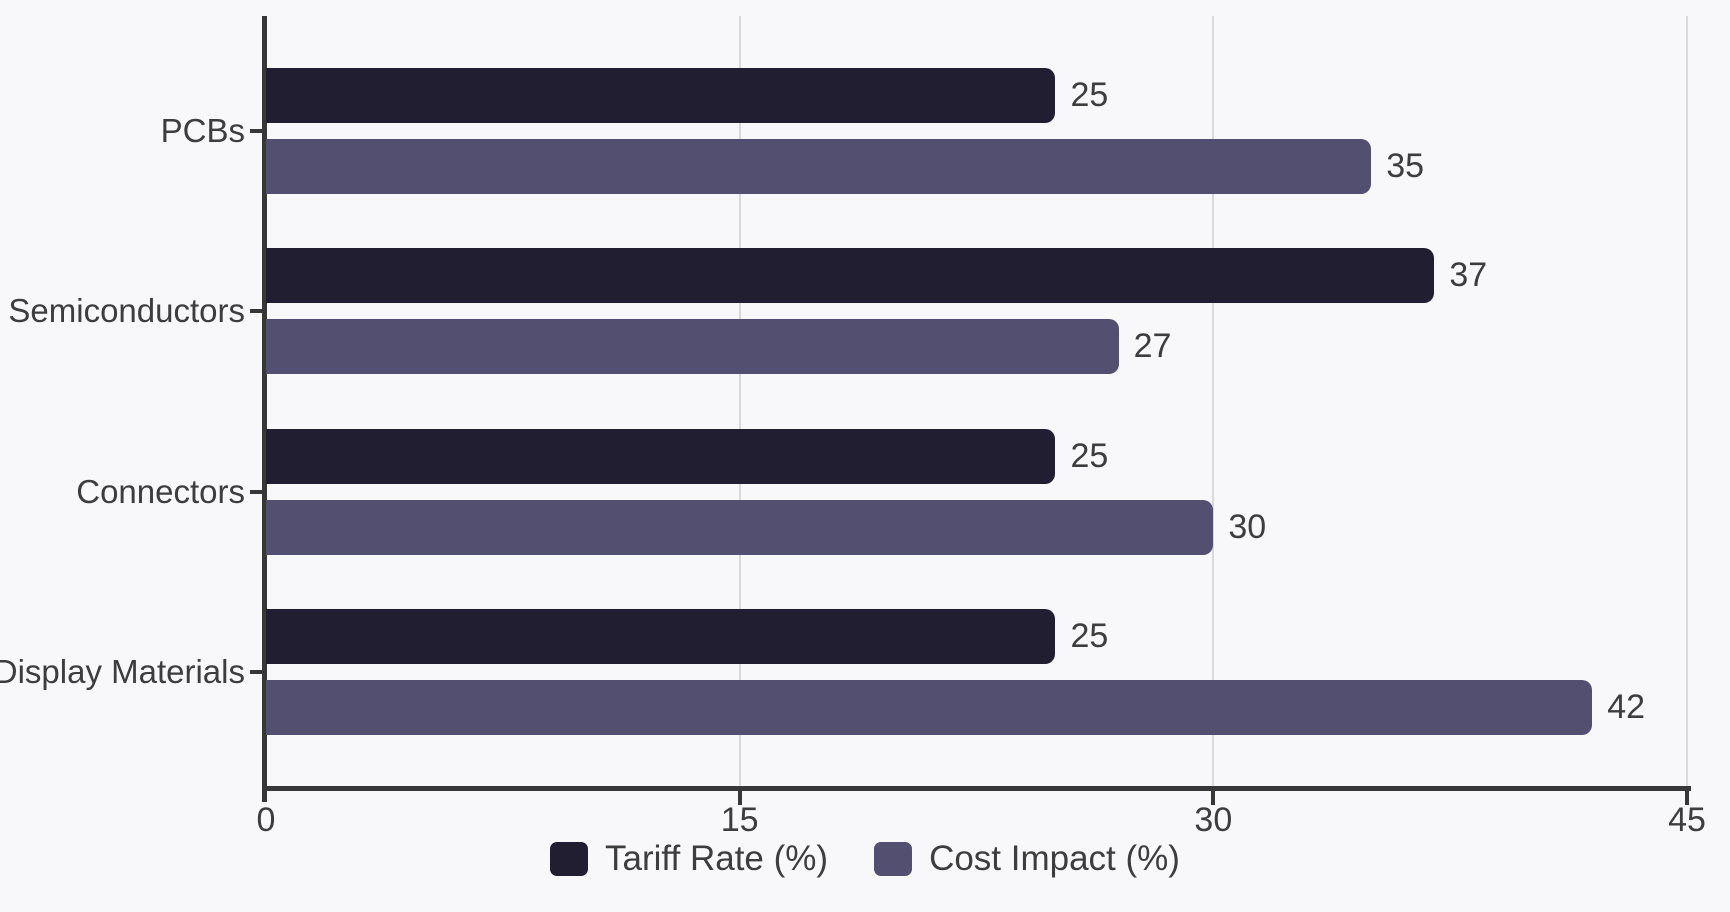  Describe the element at coordinates (739, 820) in the screenshot. I see `x-tick-label-15: 15` at that location.